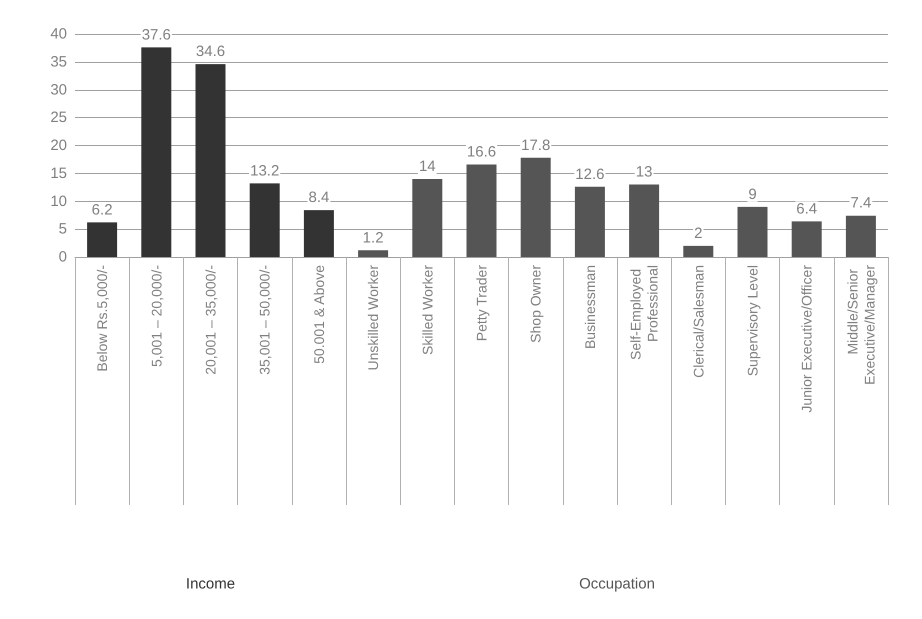 The image size is (922, 619). I want to click on data-label: 16.6, so click(481, 151).